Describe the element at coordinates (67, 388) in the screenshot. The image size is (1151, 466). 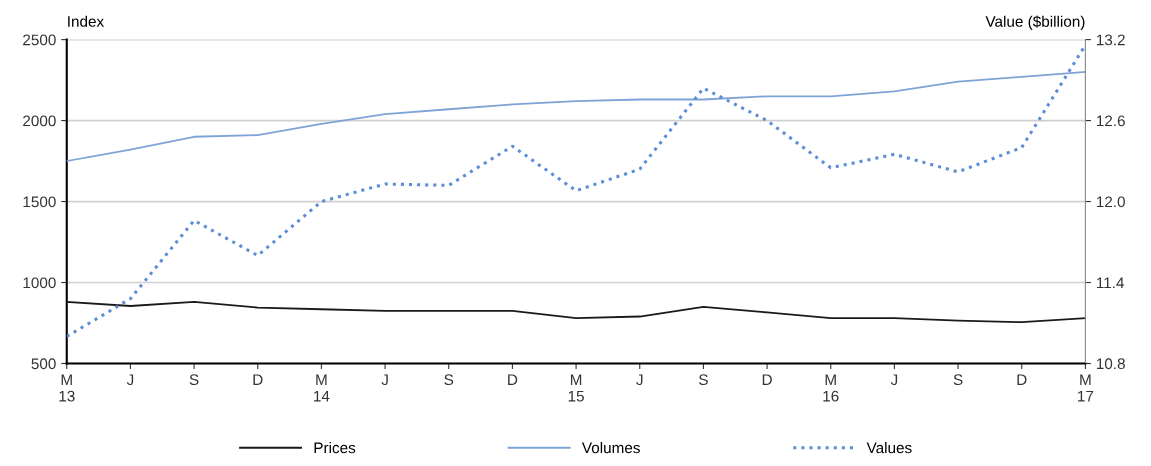
I see `x-tick-label: M 13` at that location.